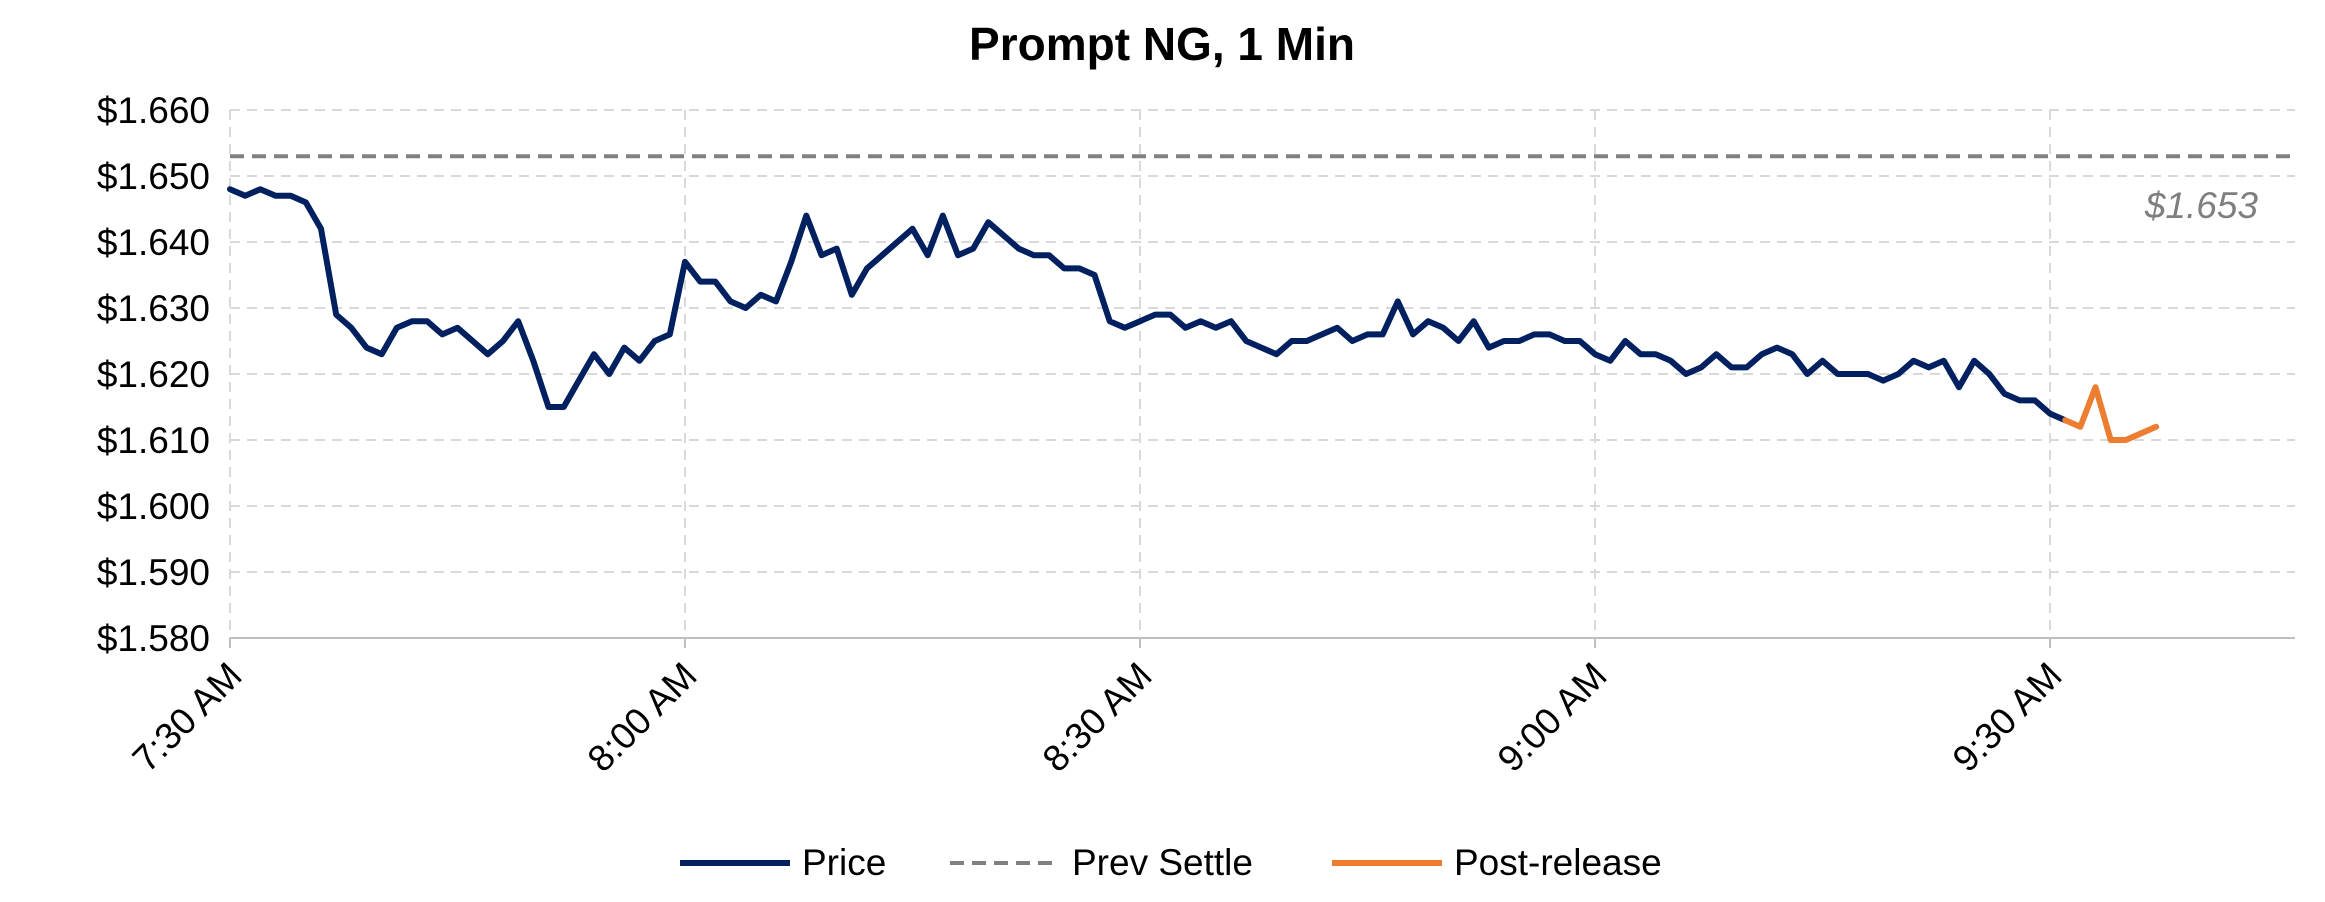  What do you see at coordinates (153, 176) in the screenshot?
I see `y-tick-label: $1.650` at bounding box center [153, 176].